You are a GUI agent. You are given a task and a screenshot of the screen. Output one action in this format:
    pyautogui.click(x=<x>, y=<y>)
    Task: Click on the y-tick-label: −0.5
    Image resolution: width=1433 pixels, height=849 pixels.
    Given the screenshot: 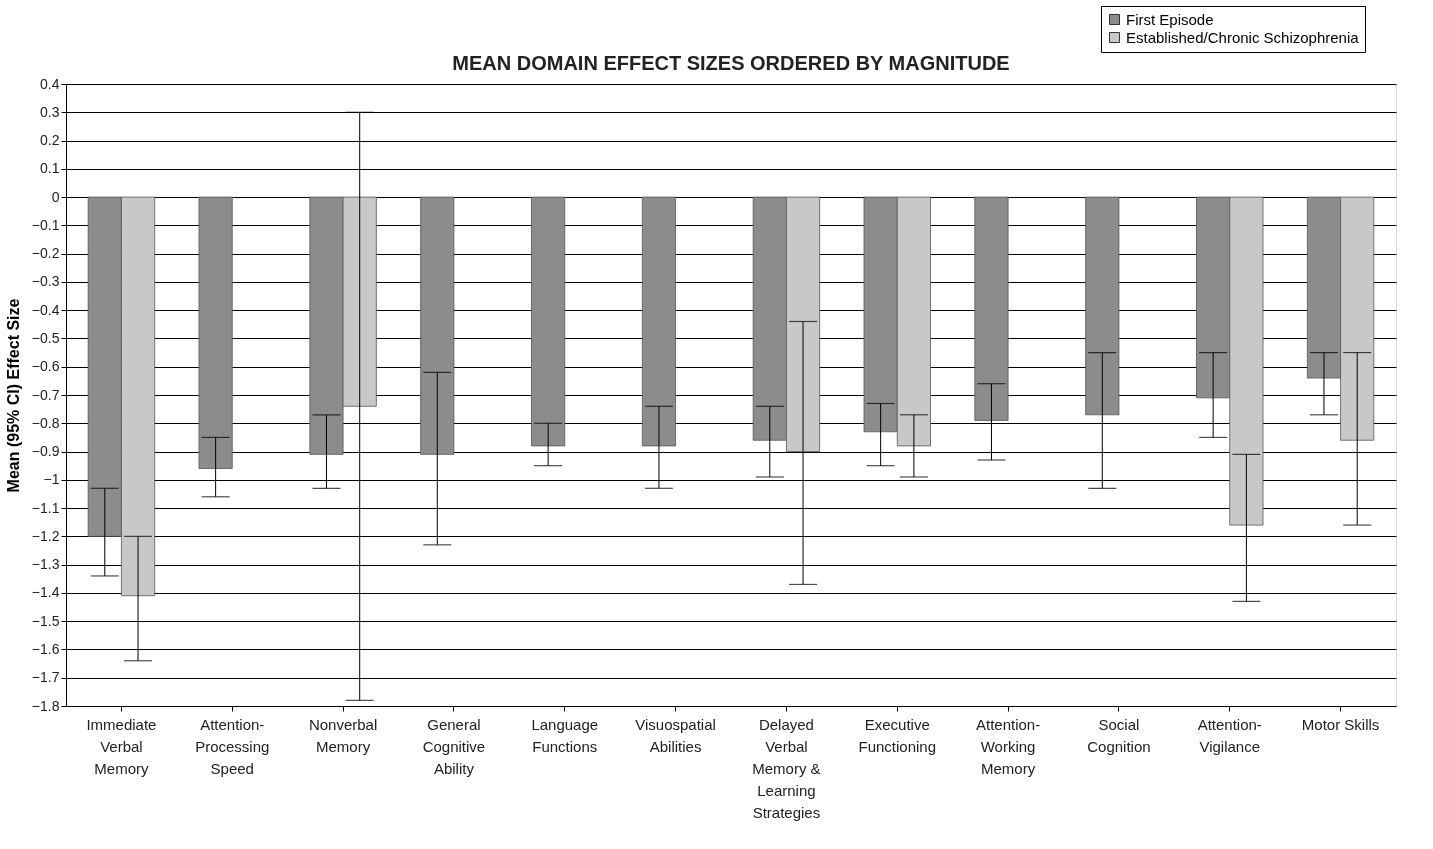 What is the action you would take?
    pyautogui.click(x=45, y=337)
    